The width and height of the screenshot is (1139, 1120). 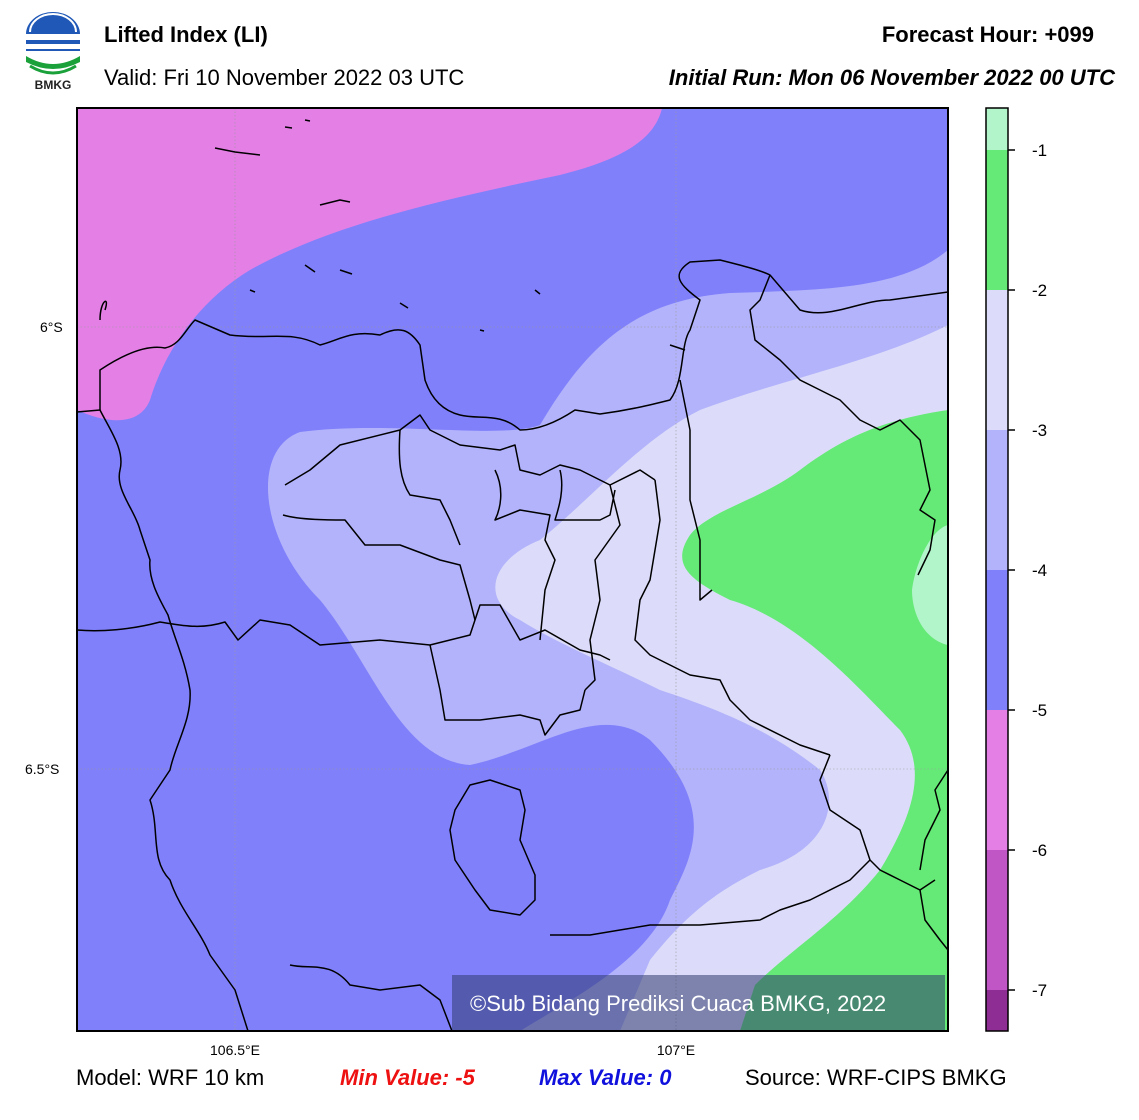 I want to click on lon-label-106-5e: 106.5°E, so click(x=235, y=1050).